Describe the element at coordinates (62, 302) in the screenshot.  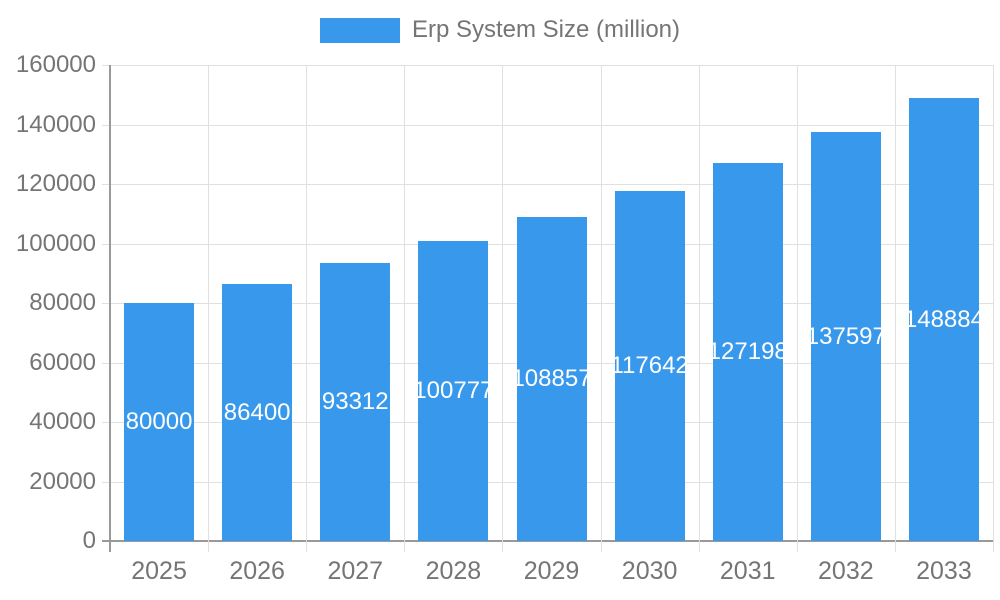
I see `y-tick-label: 80000` at that location.